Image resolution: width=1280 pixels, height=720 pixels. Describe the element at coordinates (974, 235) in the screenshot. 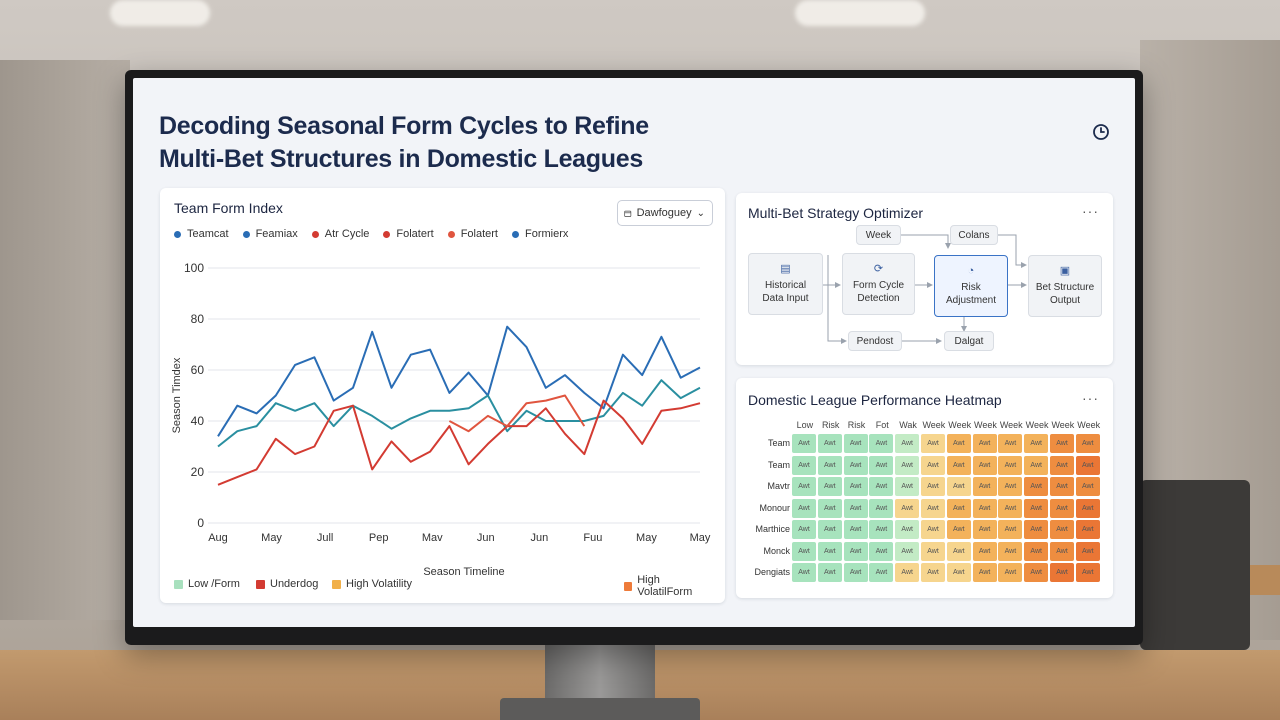

I see `flow-node-colans: Colans` at that location.